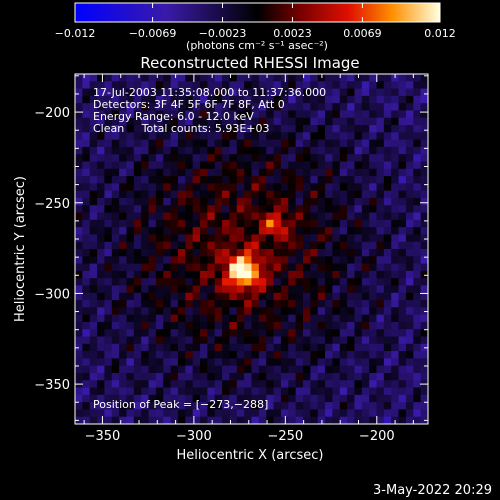 This screenshot has height=500, width=500. I want to click on annotation-energy-range: Energy Range: 6.0 - 12.0 keV, so click(173, 116).